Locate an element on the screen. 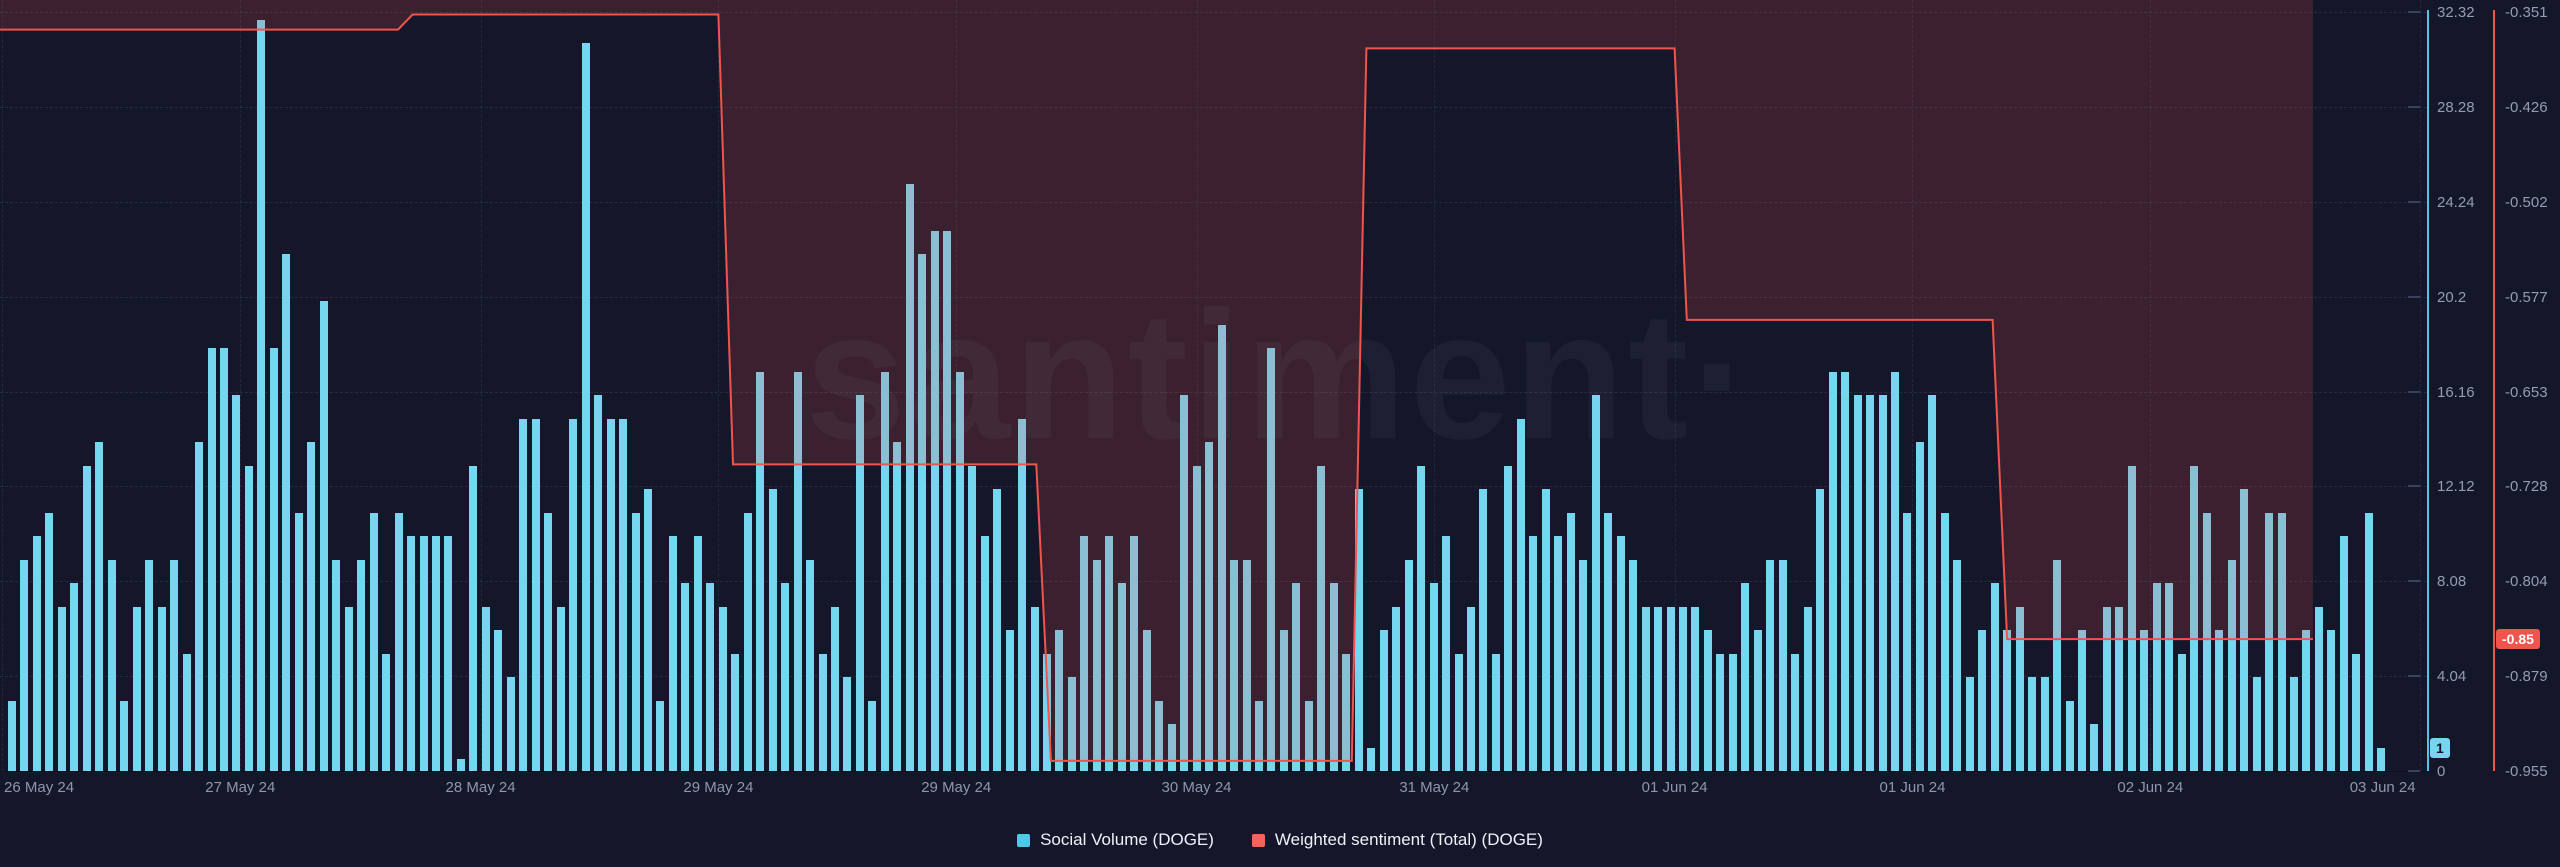 This screenshot has width=2560, height=867. volume-tick-label: 32.32 is located at coordinates (2456, 12).